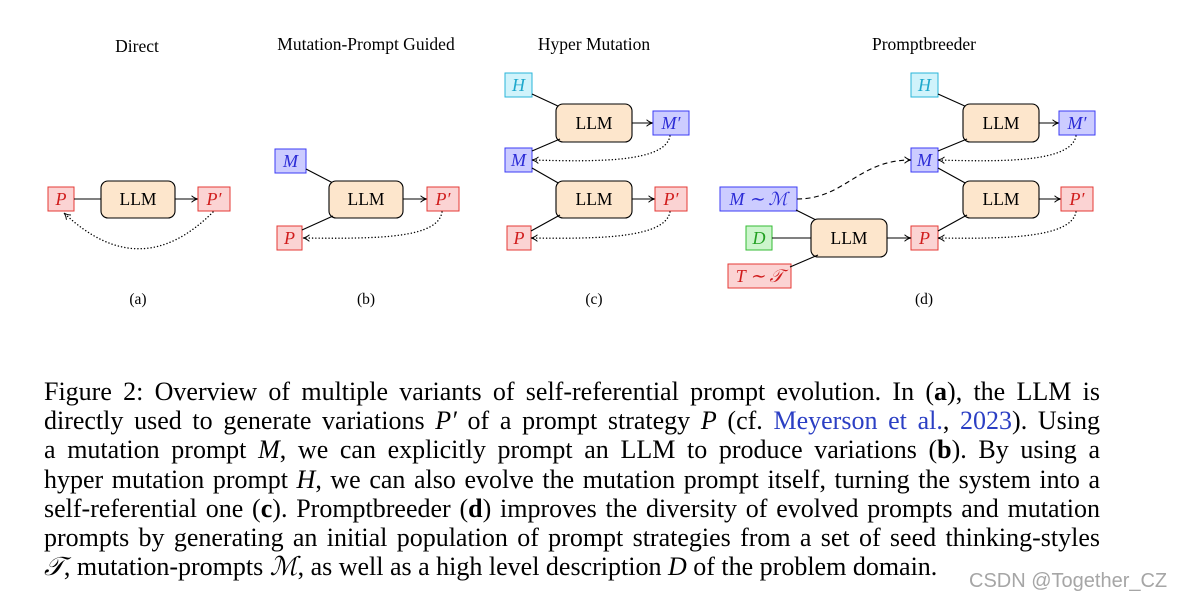 Image resolution: width=1178 pixels, height=600 pixels. What do you see at coordinates (924, 44) in the screenshot?
I see `panel-title: Promptbreeder` at bounding box center [924, 44].